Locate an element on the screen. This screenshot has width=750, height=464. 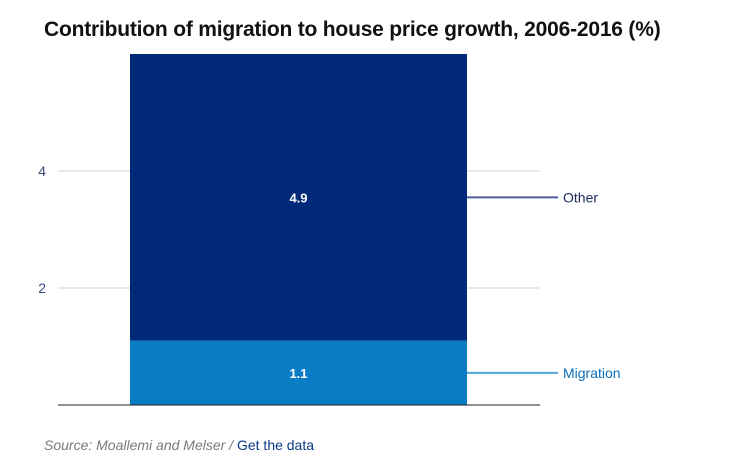
get-data-link: Get the data is located at coordinates (275, 445).